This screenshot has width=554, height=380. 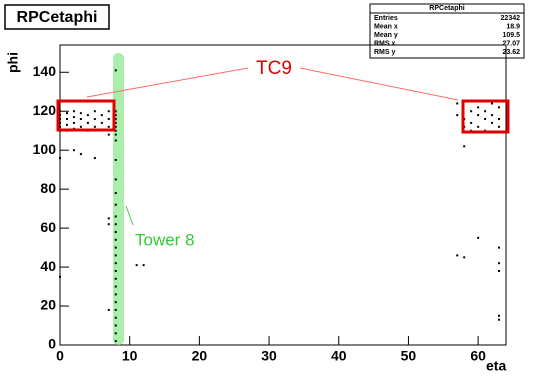 I want to click on chart-title: RPCetaphi, so click(x=57, y=17).